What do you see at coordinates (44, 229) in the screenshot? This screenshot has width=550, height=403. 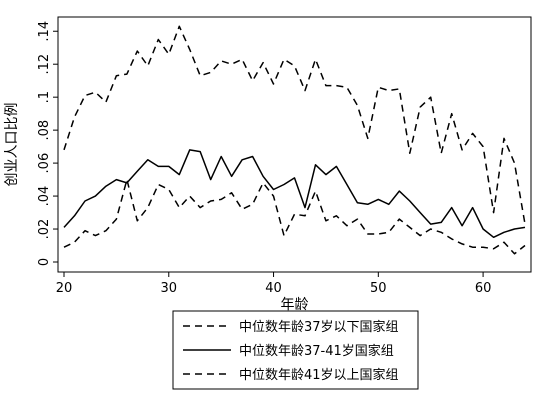 I see `y-tick-label: .02` at bounding box center [44, 229].